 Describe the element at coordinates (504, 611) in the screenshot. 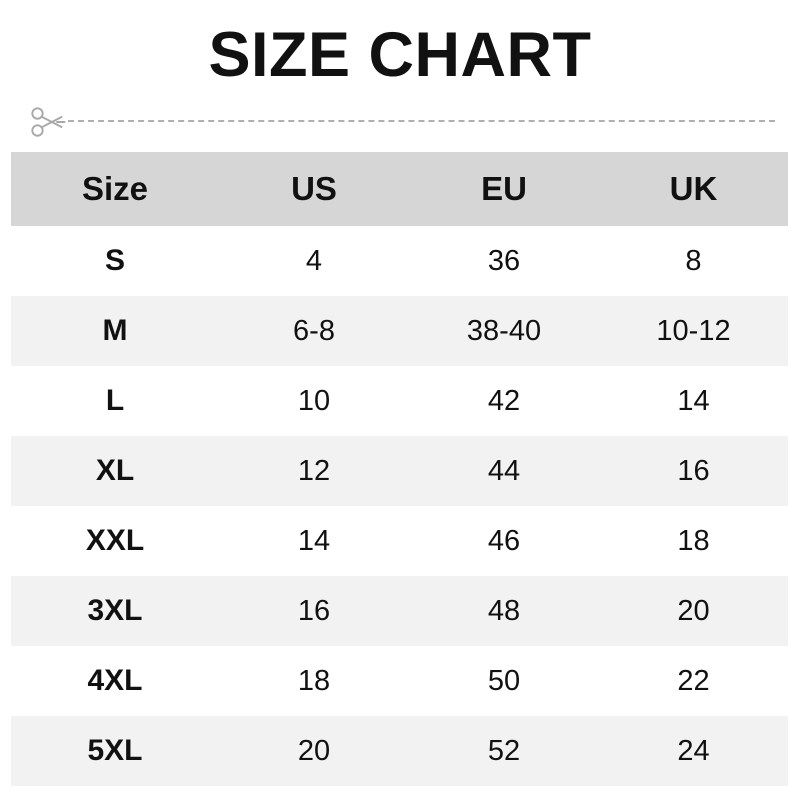

I see `cell-eu: 48` at that location.